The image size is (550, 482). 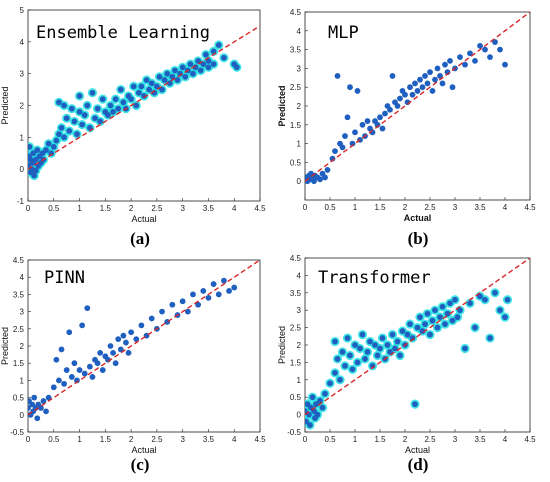 I want to click on y-tick-label: 0.5, so click(x=296, y=162).